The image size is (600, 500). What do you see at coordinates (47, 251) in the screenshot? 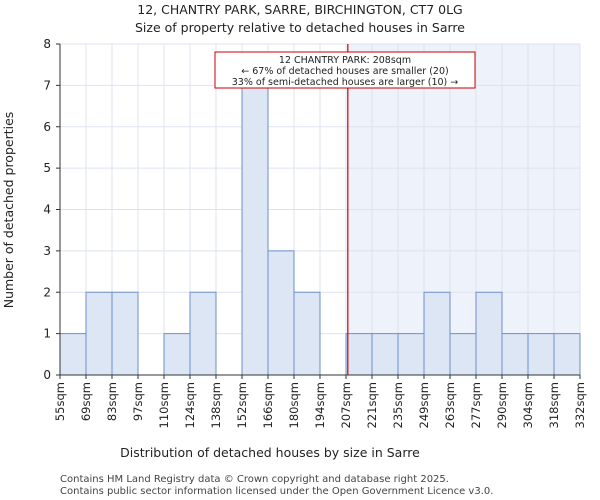
I see `y-tick-label: 3` at bounding box center [47, 251].